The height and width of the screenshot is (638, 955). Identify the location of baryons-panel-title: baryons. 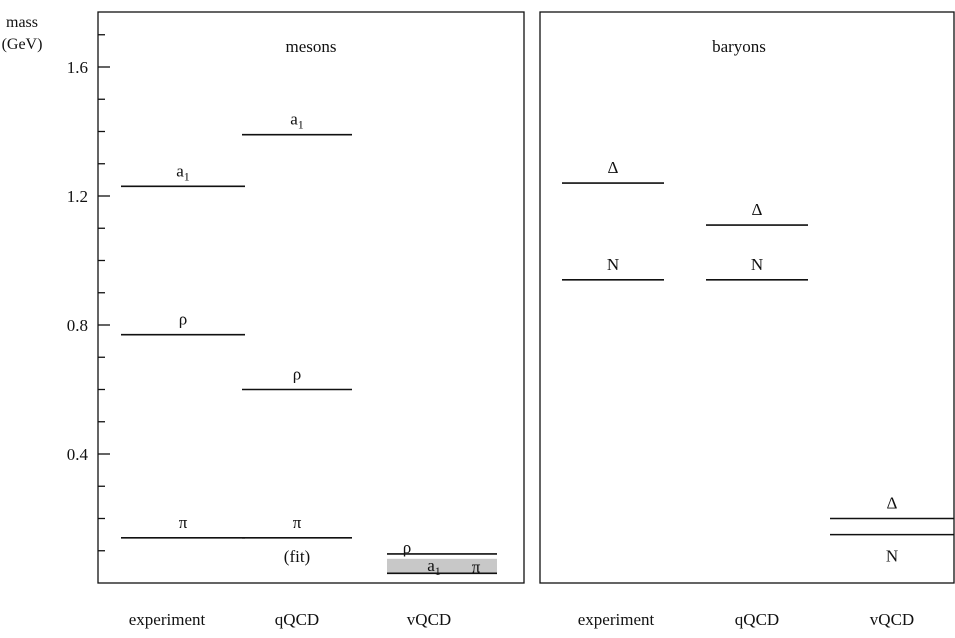
(739, 46).